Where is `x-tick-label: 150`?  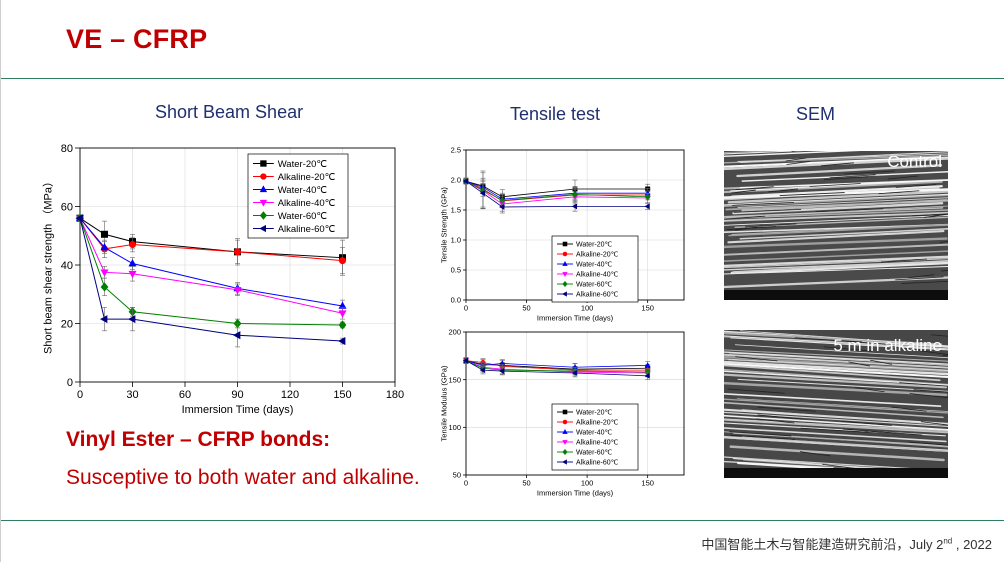 x-tick-label: 150 is located at coordinates (647, 483).